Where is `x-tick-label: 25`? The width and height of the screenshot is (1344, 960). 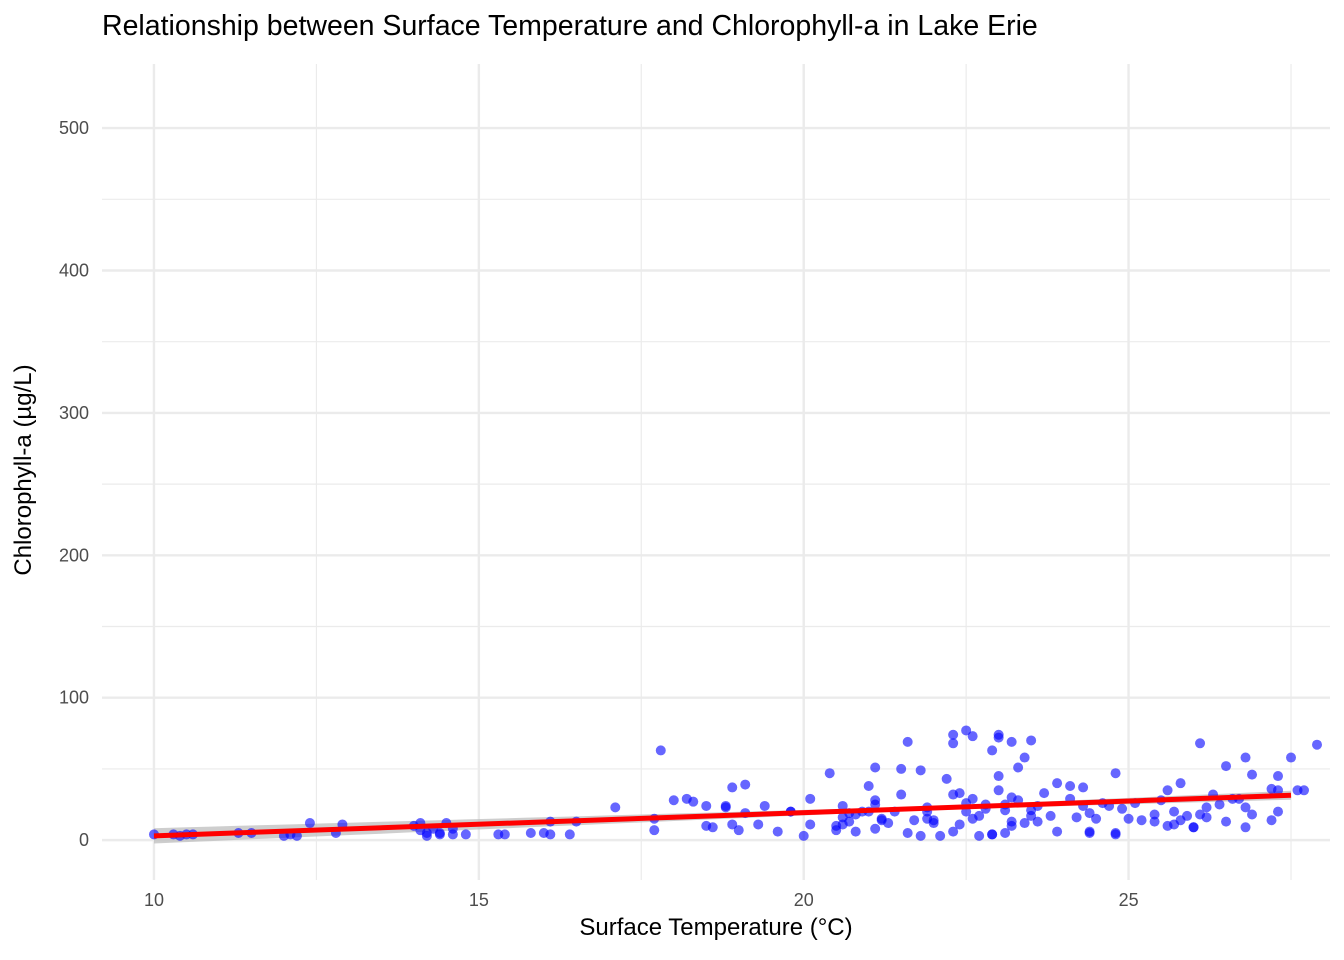 x-tick-label: 25 is located at coordinates (1129, 900).